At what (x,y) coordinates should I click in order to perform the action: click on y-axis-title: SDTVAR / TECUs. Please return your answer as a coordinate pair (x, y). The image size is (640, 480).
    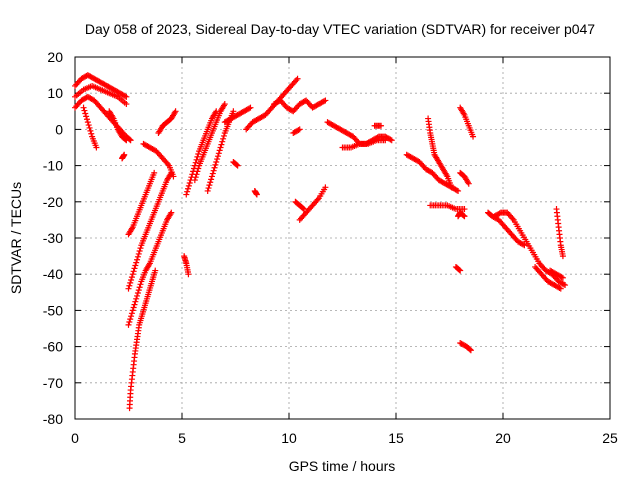
    Looking at the image, I should click on (16, 238).